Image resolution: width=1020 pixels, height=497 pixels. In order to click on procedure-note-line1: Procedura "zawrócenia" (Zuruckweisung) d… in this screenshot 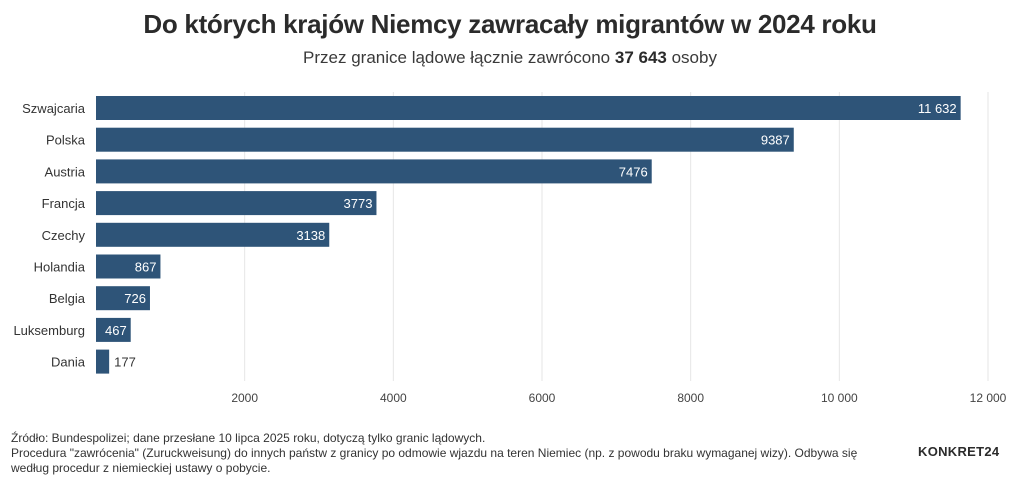, I will do `click(434, 453)`.